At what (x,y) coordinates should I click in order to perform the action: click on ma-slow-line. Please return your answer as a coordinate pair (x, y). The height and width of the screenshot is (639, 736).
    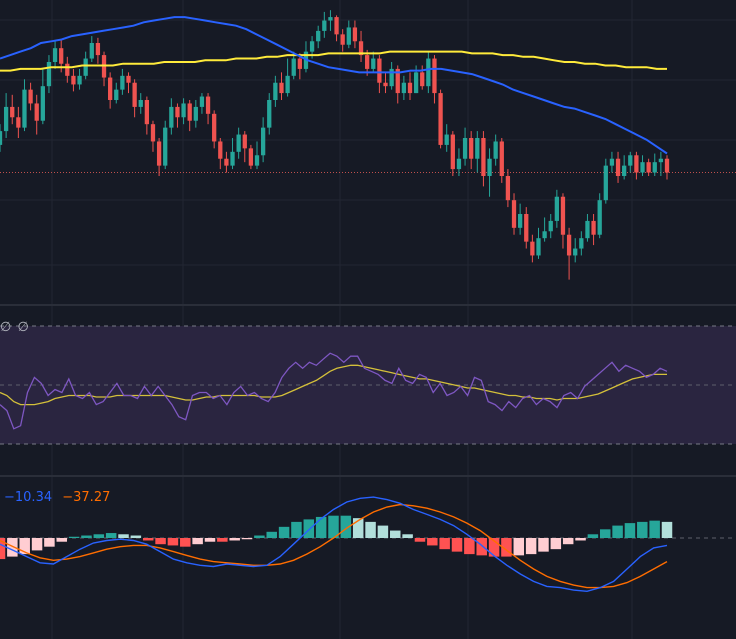
    Looking at the image, I should click on (333, 61).